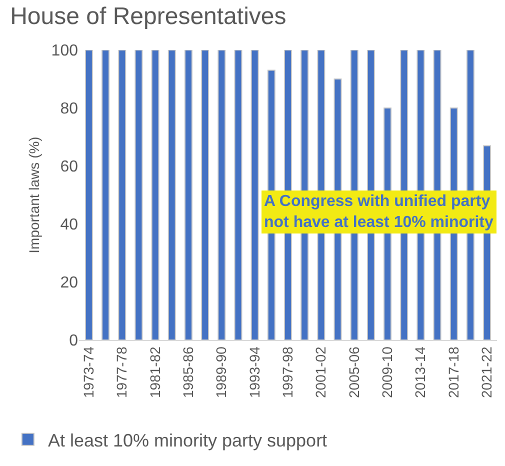  What do you see at coordinates (354, 372) in the screenshot?
I see `x-tick-label: 2005-06` at bounding box center [354, 372].